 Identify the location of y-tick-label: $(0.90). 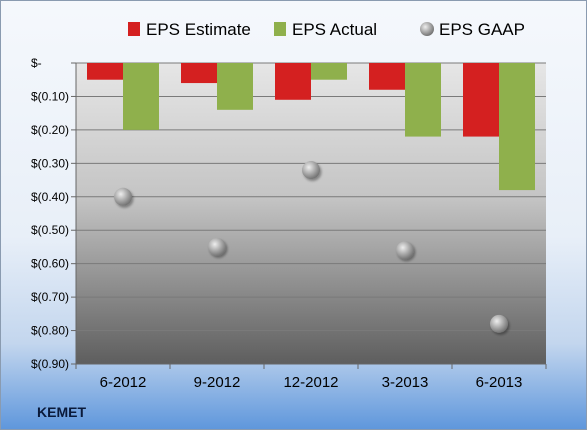
(50, 364).